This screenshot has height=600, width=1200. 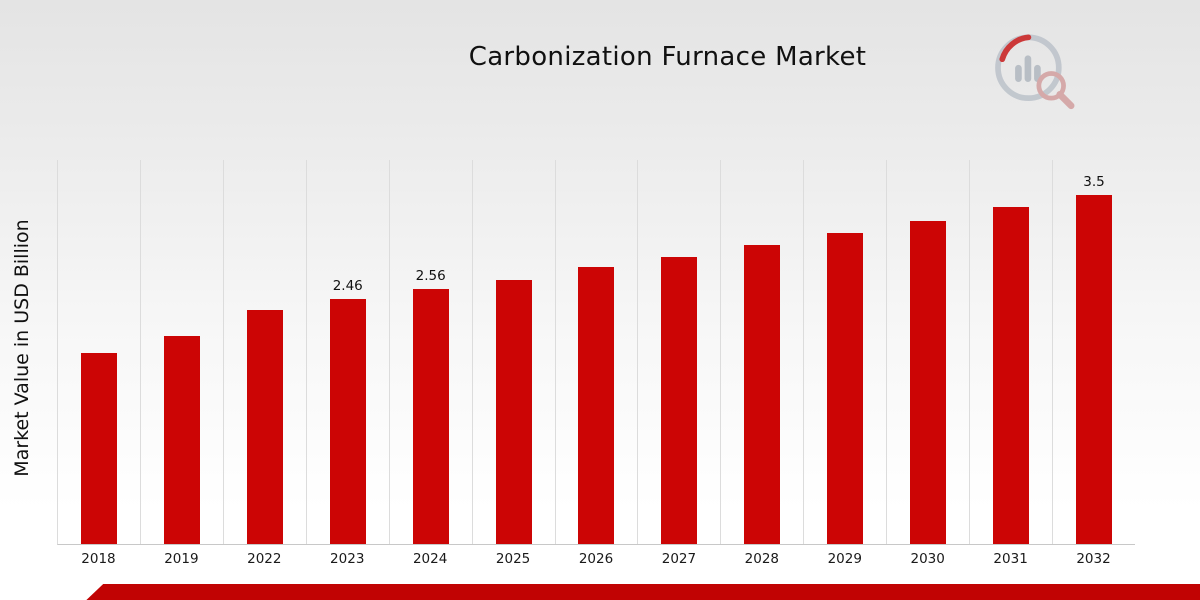 I want to click on plot-cell: 2.46, so click(x=347, y=352).